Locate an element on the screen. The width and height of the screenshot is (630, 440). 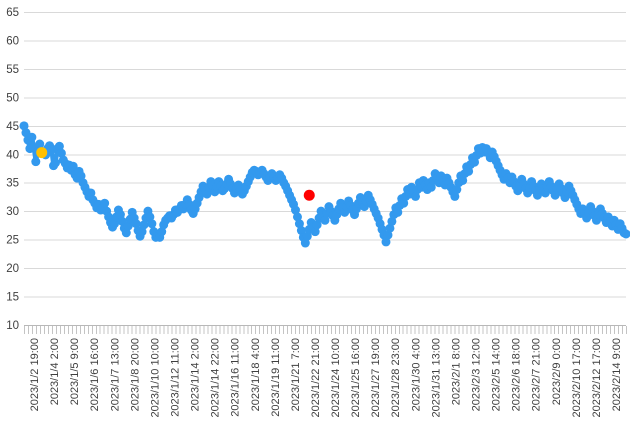
selected-point is located at coordinates (309, 195).